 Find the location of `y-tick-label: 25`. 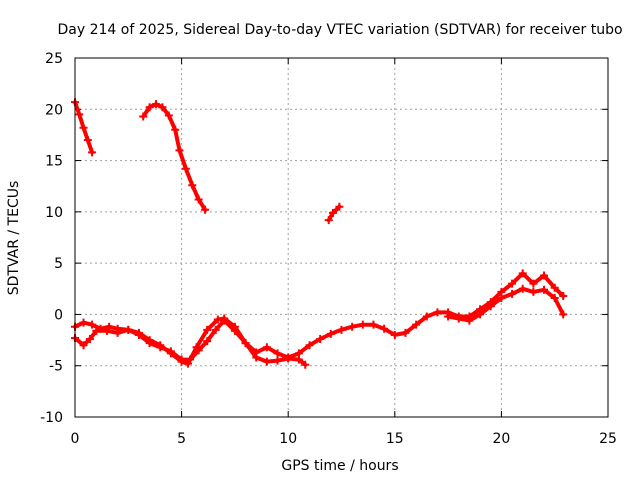

y-tick-label: 25 is located at coordinates (54, 59).